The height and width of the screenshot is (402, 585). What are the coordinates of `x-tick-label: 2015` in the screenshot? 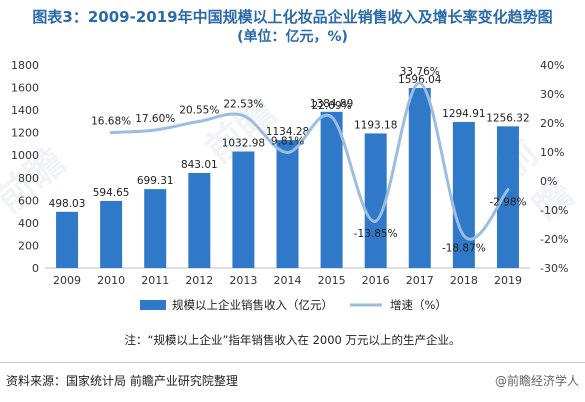 It's located at (332, 280).